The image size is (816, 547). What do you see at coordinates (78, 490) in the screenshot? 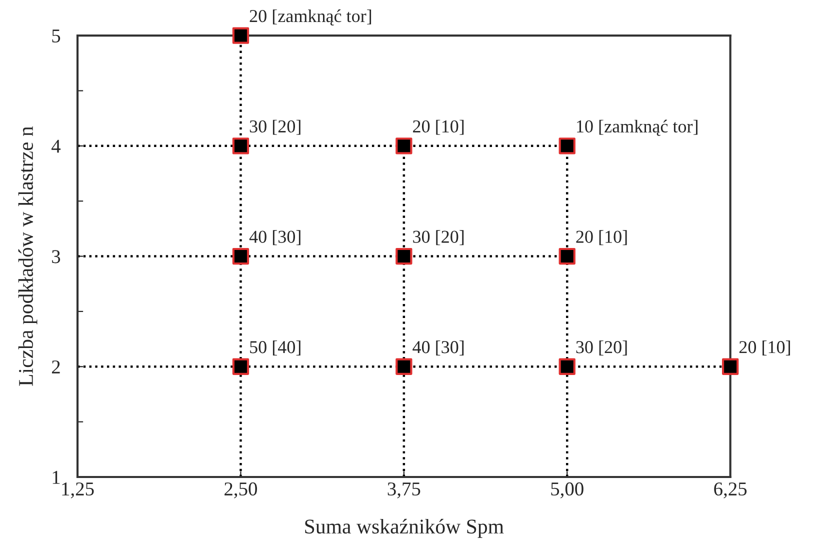
I see `x-tick-label: 1,25` at bounding box center [78, 490].